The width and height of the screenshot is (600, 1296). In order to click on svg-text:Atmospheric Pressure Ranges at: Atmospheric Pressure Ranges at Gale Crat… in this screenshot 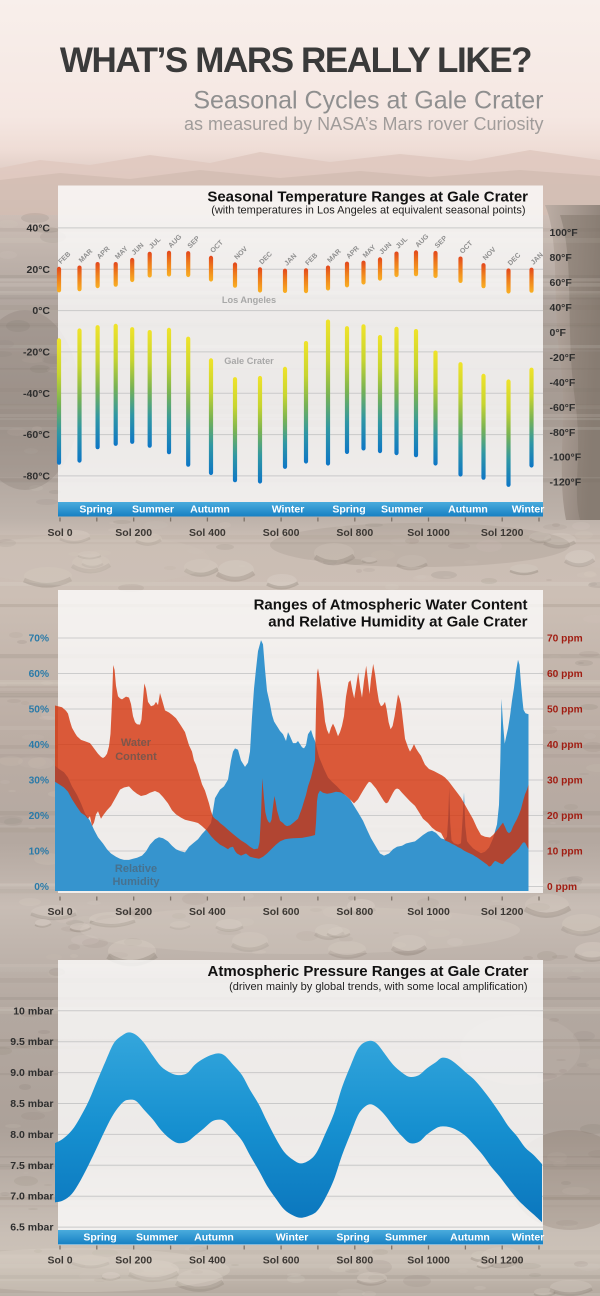, I will do `click(368, 971)`.